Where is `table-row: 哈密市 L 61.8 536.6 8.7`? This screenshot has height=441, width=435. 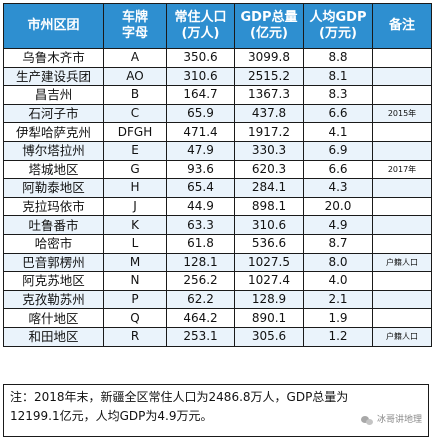 table-row: 哈密市 L 61.8 536.6 8.7 is located at coordinates (217, 243).